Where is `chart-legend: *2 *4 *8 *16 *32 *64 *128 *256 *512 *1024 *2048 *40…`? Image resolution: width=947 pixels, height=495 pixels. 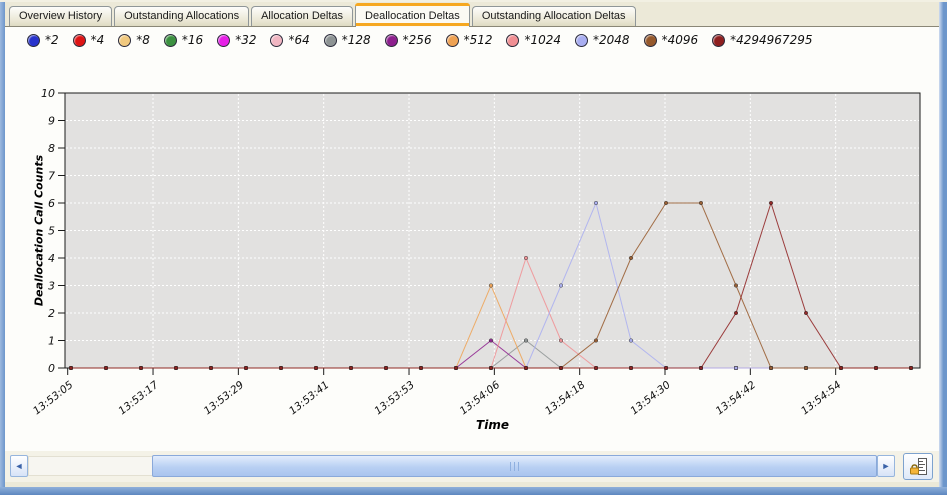
chart-legend: *2 *4 *8 *16 *32 *64 *128 *256 *512 *1024 *2048 *40… is located at coordinates (426, 40).